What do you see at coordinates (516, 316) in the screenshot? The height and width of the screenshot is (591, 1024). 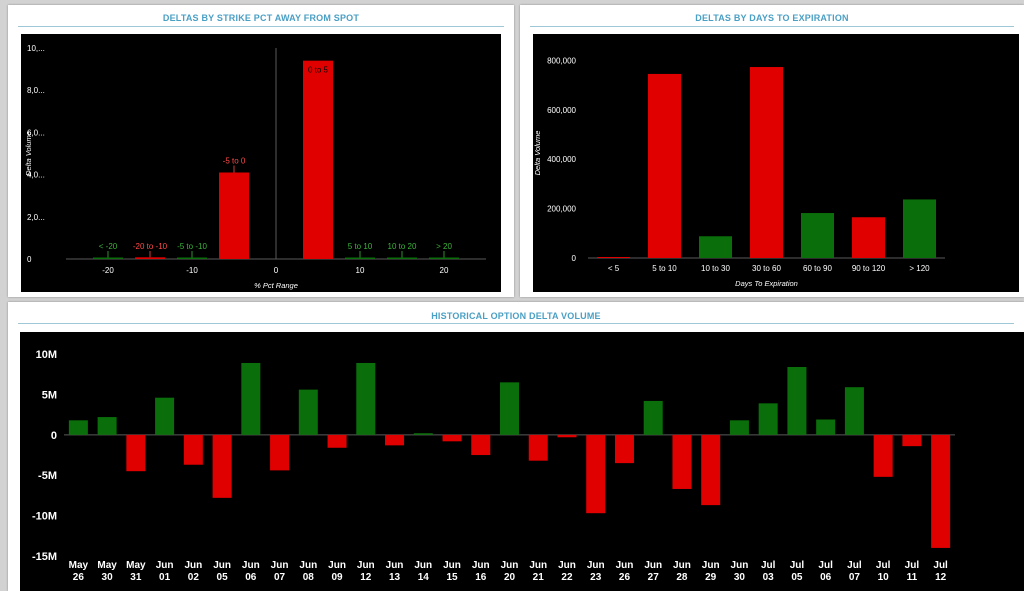 I see `history-panel-title: HISTORICAL OPTION DELTA VOLUME` at bounding box center [516, 316].